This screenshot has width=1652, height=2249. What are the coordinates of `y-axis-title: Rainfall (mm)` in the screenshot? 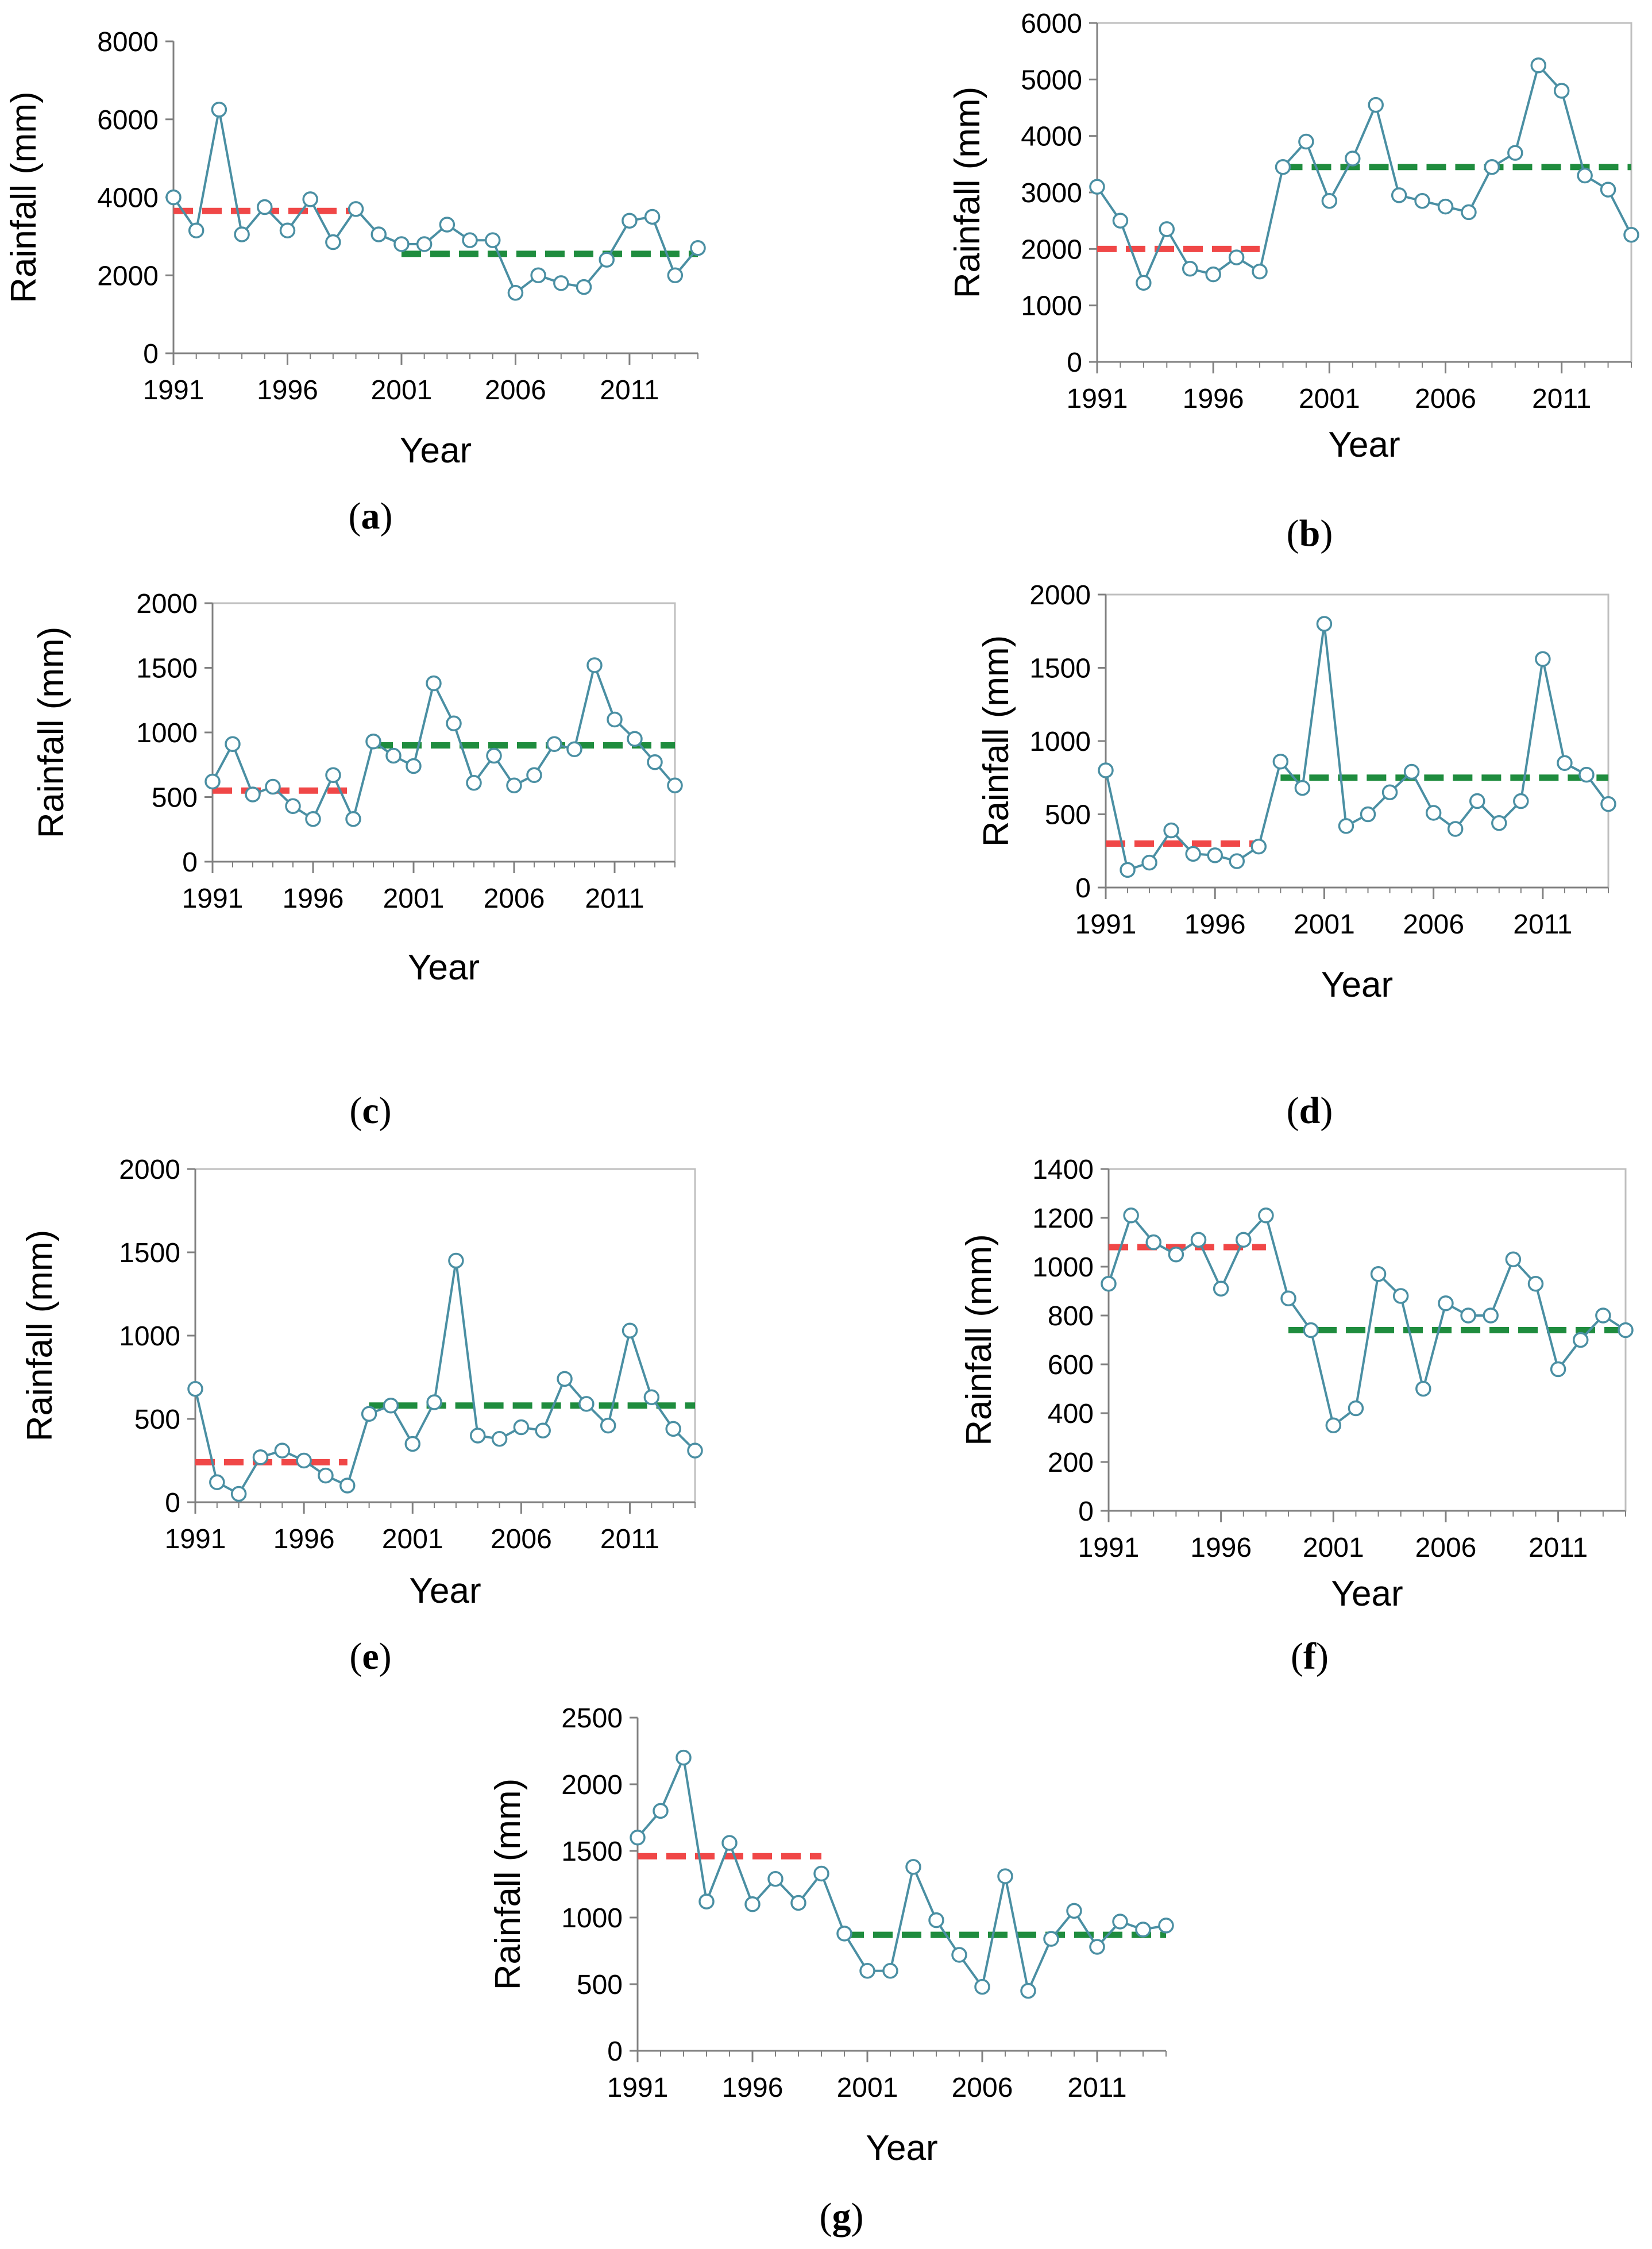 It's located at (24, 197).